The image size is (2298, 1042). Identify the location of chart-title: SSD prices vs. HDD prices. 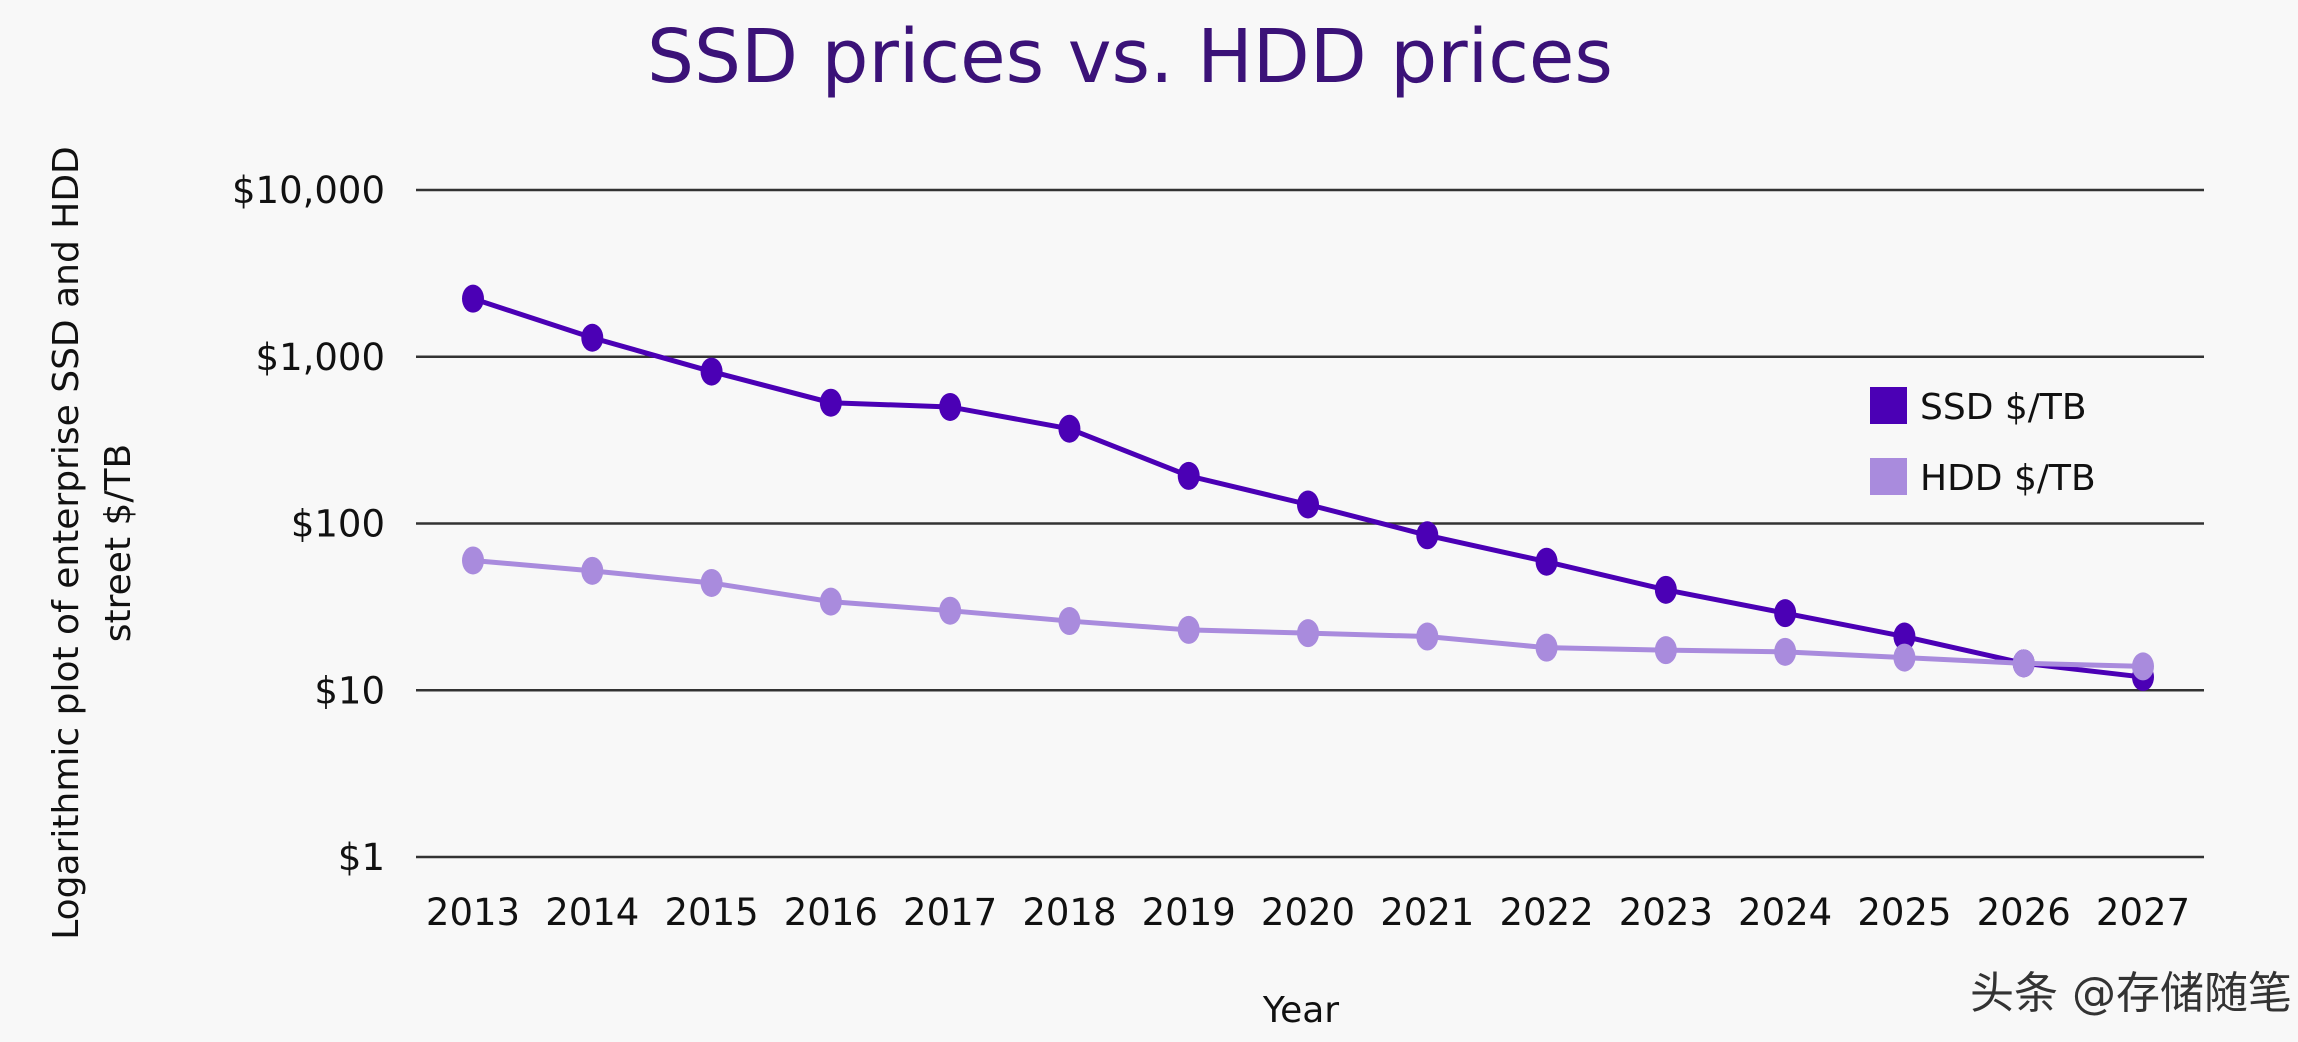
(1130, 57).